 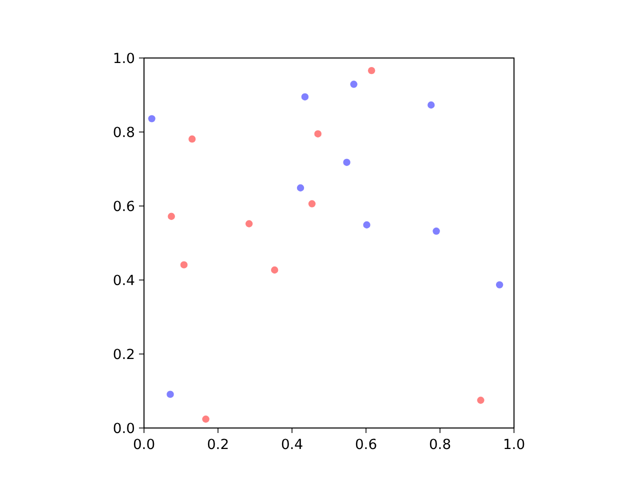 I want to click on x-tick-label: 0.8, so click(x=440, y=445).